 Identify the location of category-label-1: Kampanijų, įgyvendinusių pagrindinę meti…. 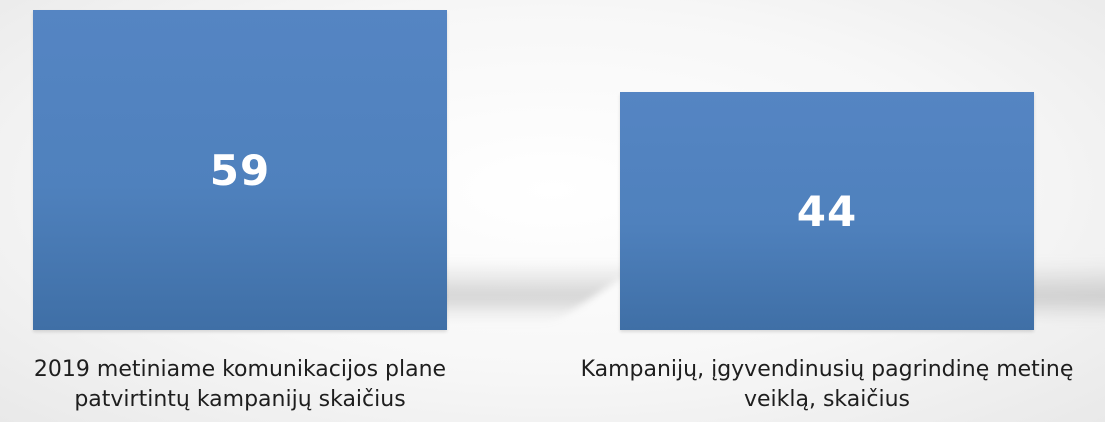
(827, 384).